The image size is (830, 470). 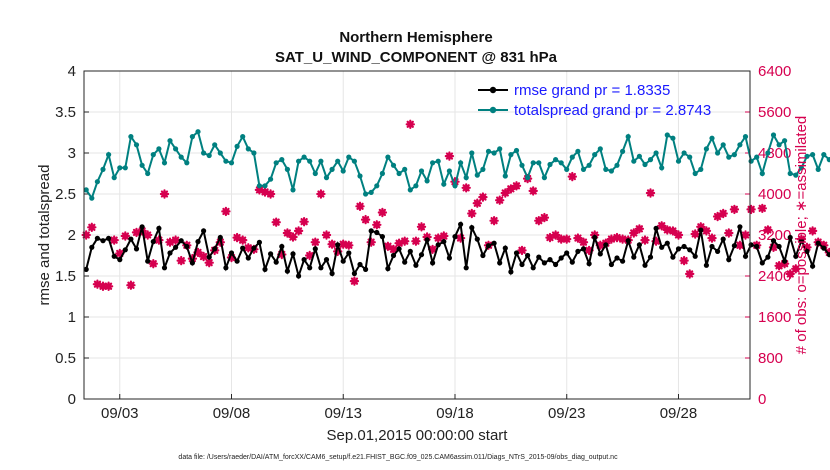 I want to click on y2-tick-label: 1600, so click(x=774, y=317).